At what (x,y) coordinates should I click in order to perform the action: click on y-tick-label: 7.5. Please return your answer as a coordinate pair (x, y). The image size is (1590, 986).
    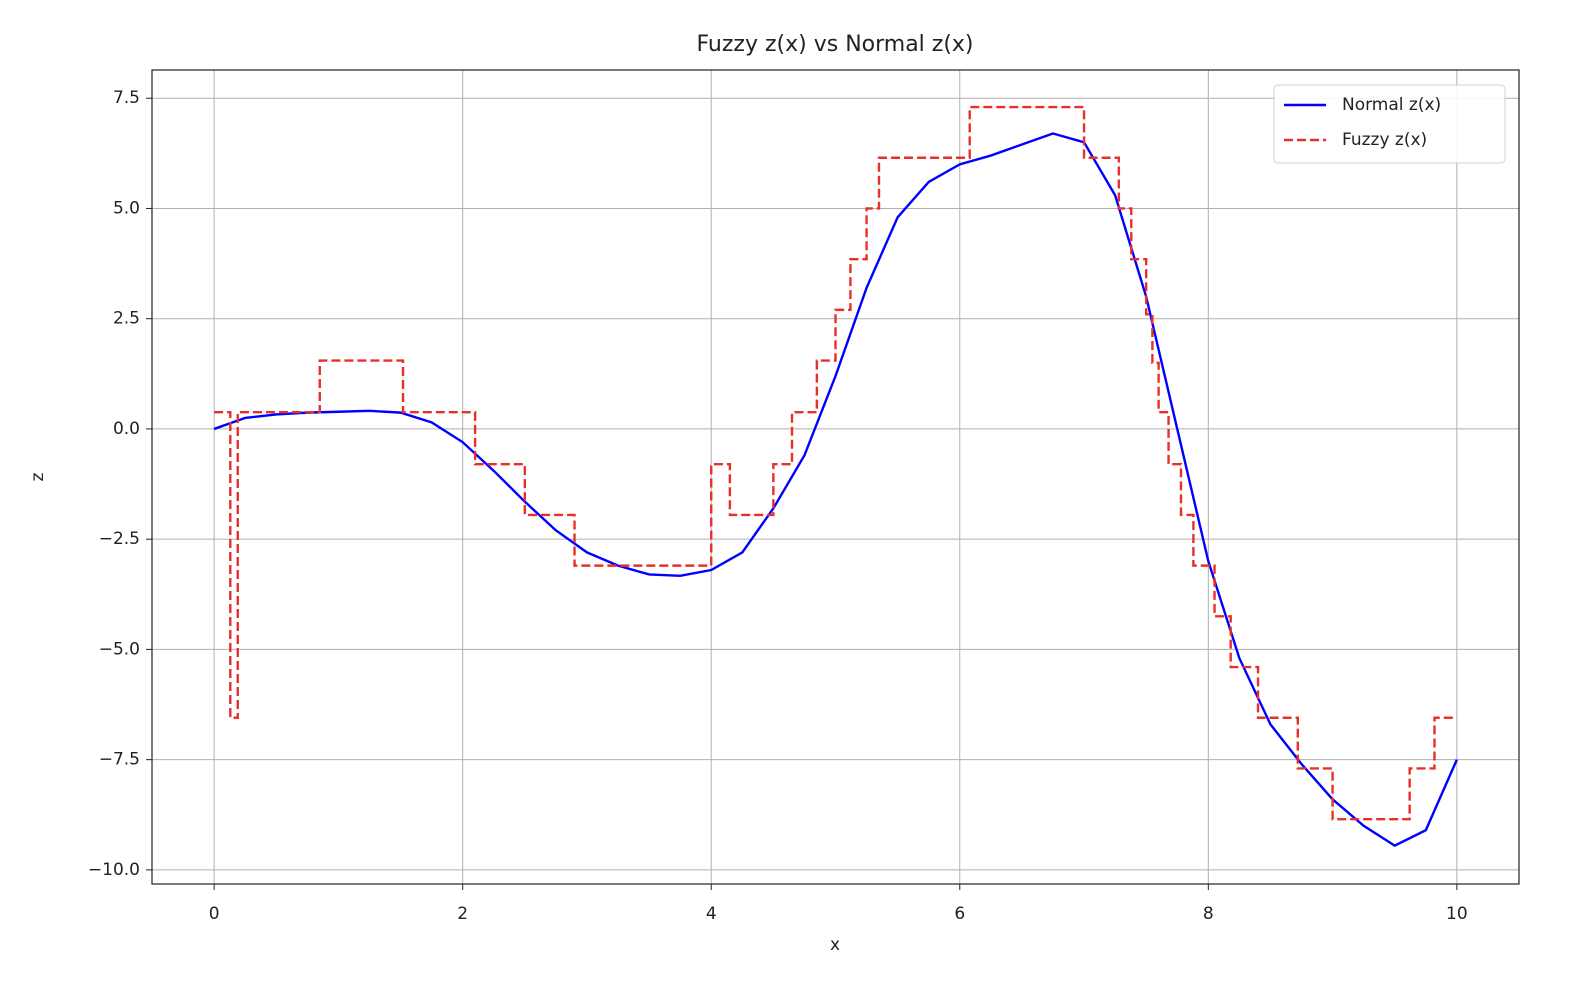
    Looking at the image, I should click on (126, 98).